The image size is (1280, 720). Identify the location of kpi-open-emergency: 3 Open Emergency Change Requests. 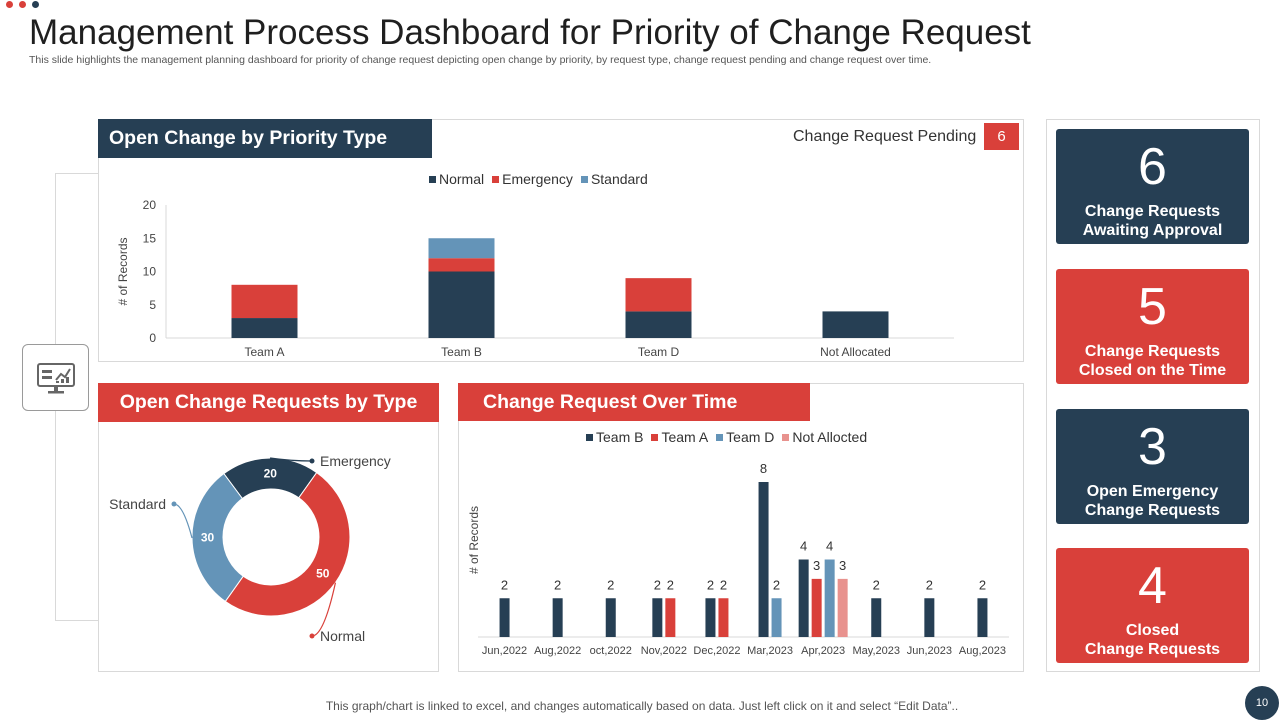
(1152, 466).